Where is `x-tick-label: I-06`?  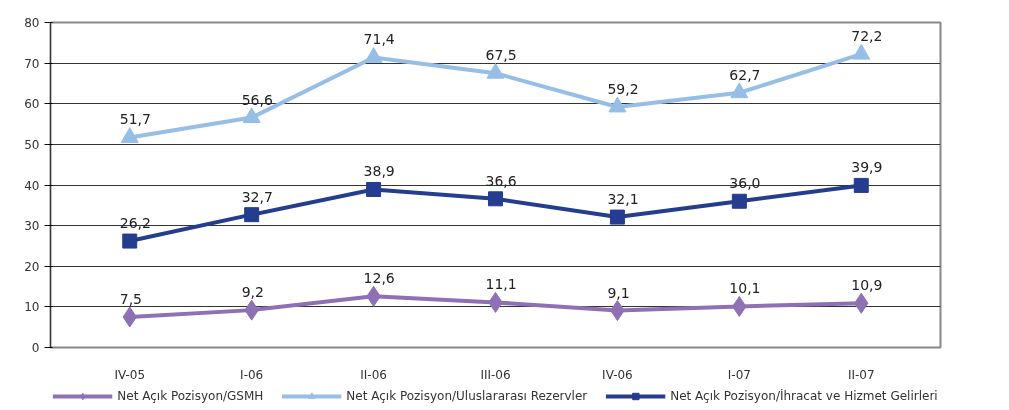 x-tick-label: I-06 is located at coordinates (252, 374).